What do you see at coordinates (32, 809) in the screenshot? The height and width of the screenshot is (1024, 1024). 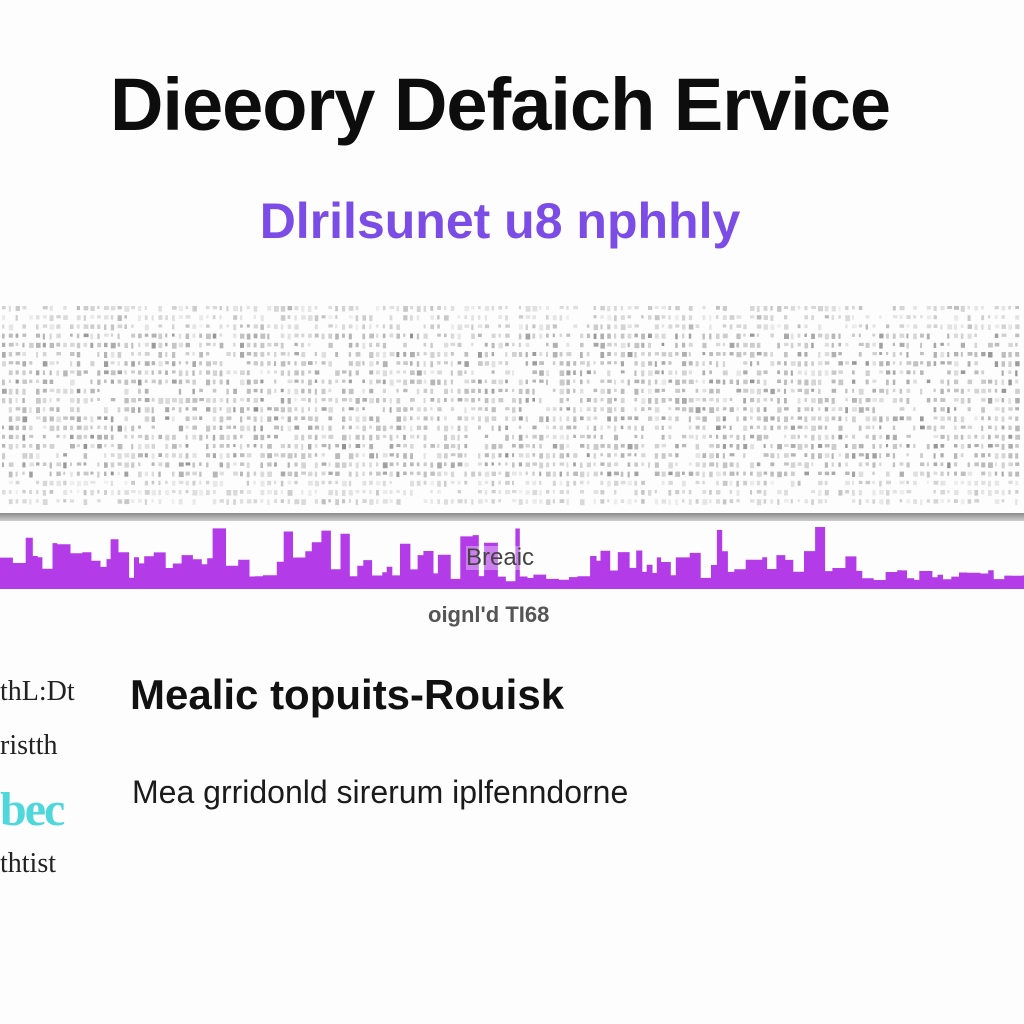 I see `sidebar-accent-line: bec` at bounding box center [32, 809].